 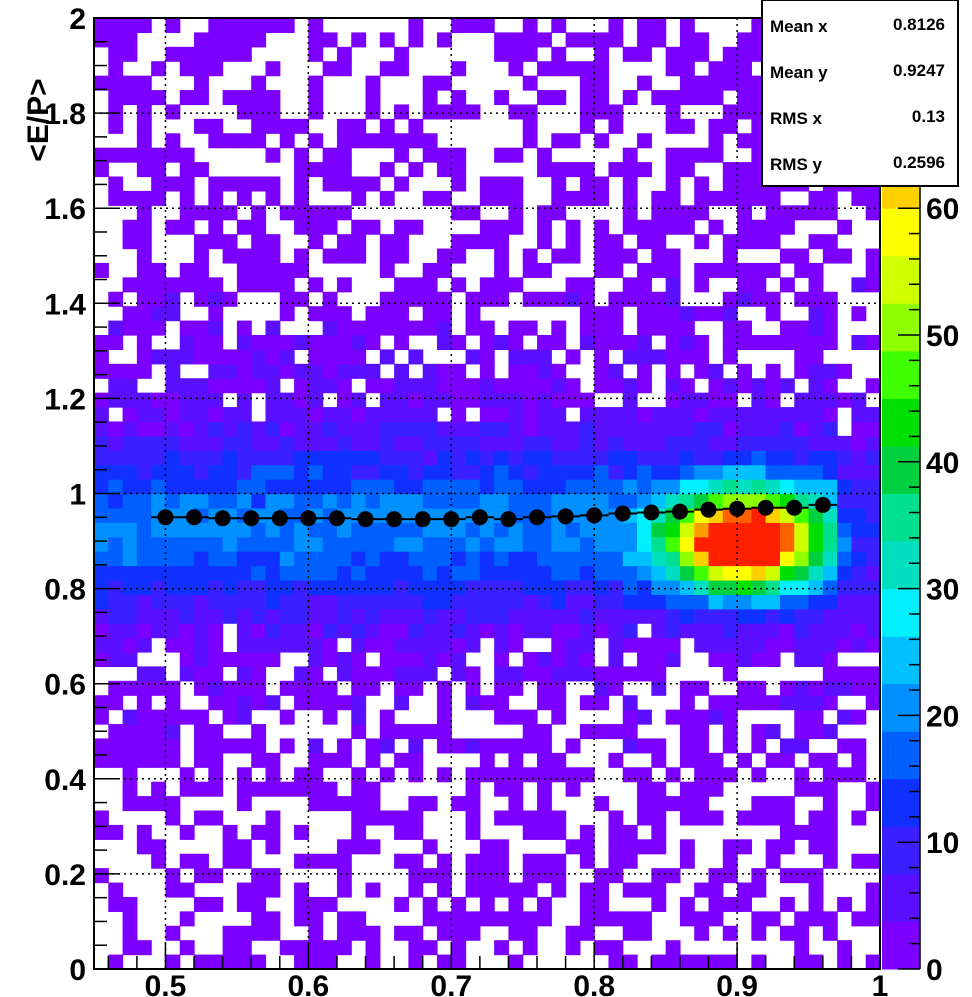 I want to click on stats-label-rms-x: RMS x, so click(x=796, y=118).